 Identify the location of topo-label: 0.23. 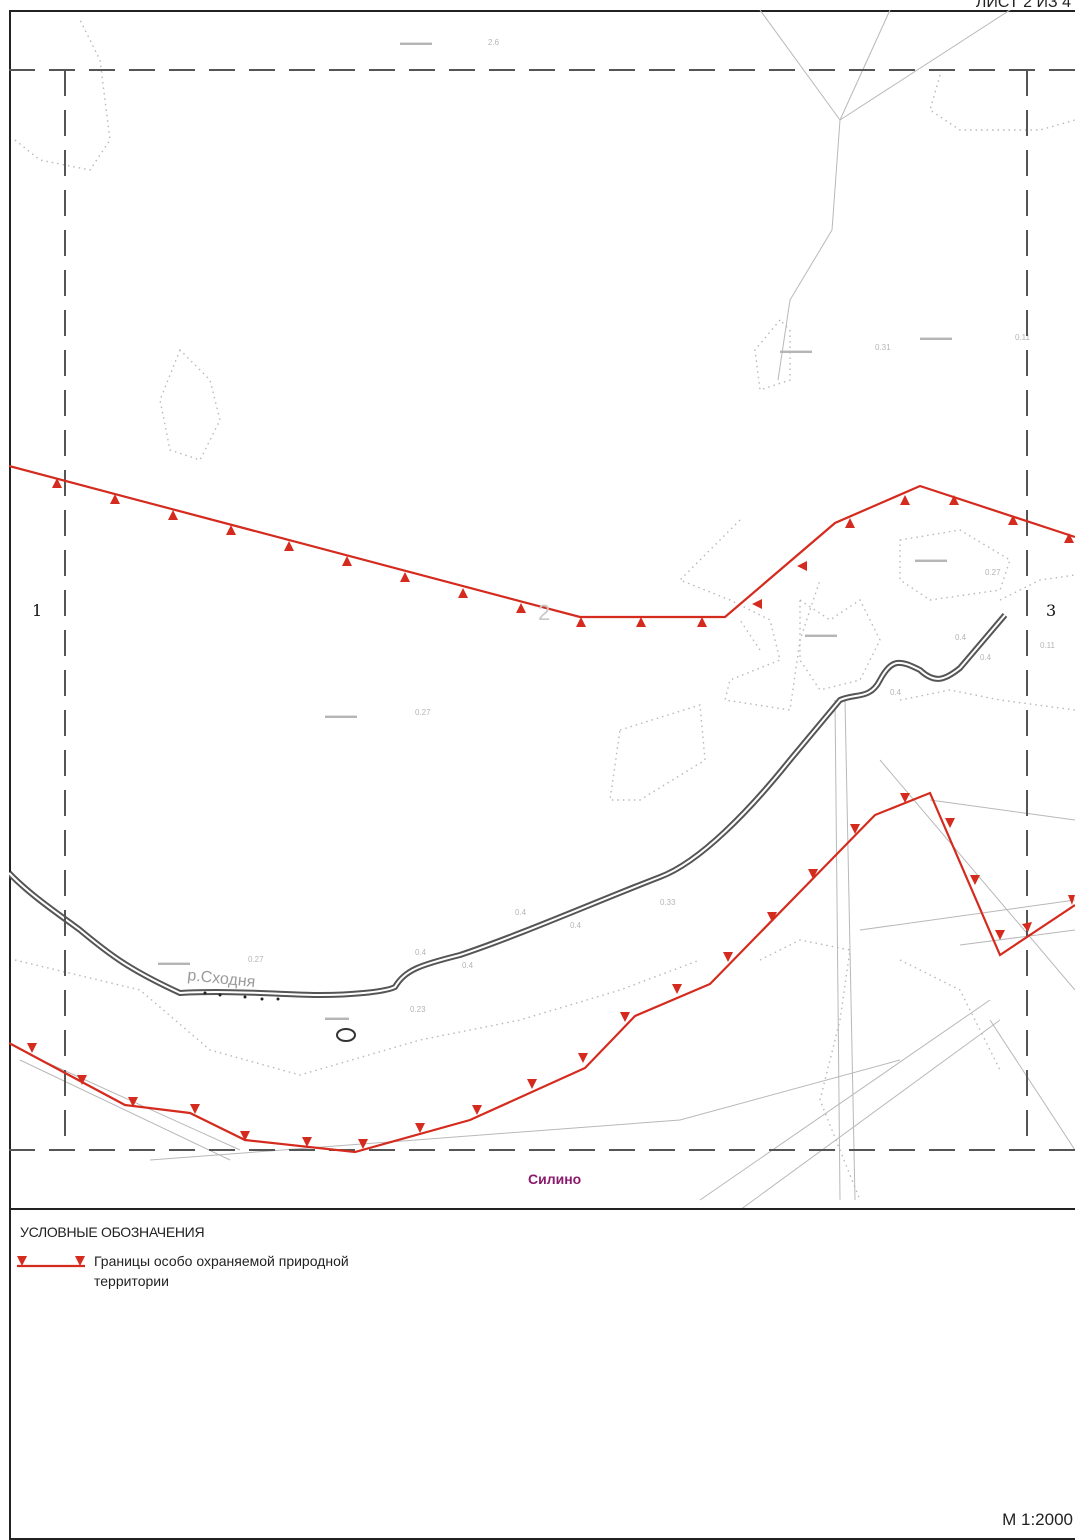
(418, 1009).